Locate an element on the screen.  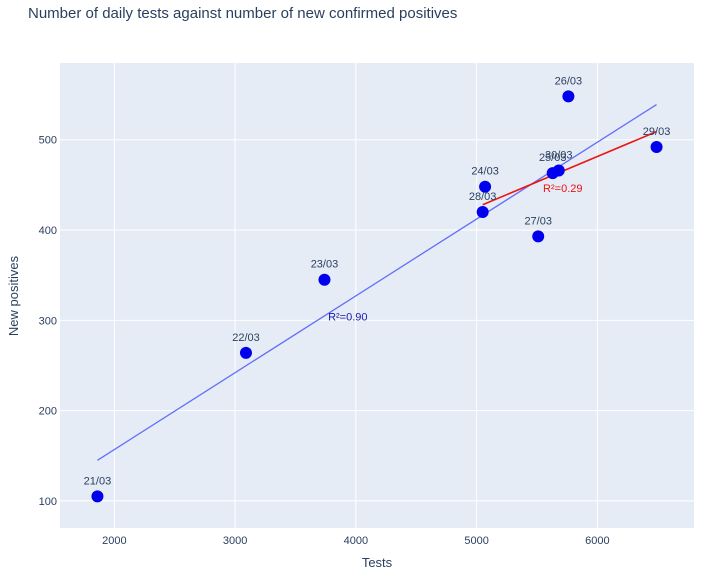
data-label: 23/03 is located at coordinates (325, 265).